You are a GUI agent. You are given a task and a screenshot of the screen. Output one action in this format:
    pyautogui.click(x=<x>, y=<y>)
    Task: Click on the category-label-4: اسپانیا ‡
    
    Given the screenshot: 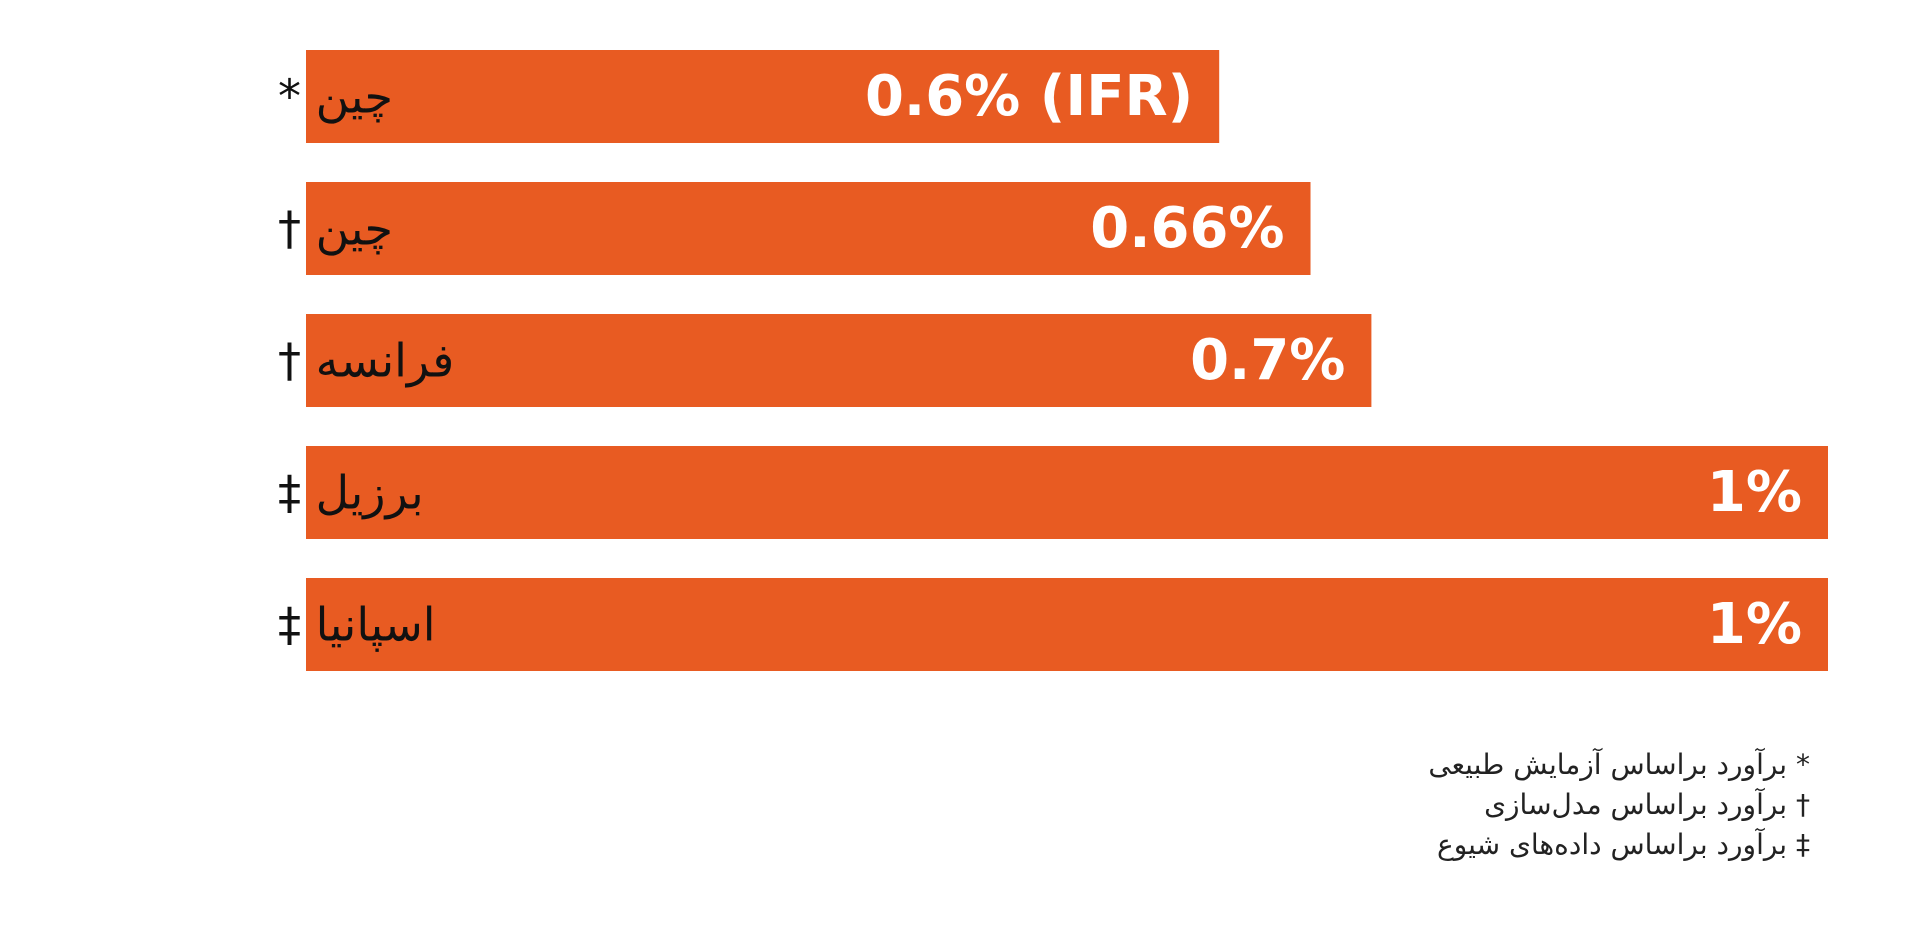 What is the action you would take?
    pyautogui.click(x=357, y=625)
    